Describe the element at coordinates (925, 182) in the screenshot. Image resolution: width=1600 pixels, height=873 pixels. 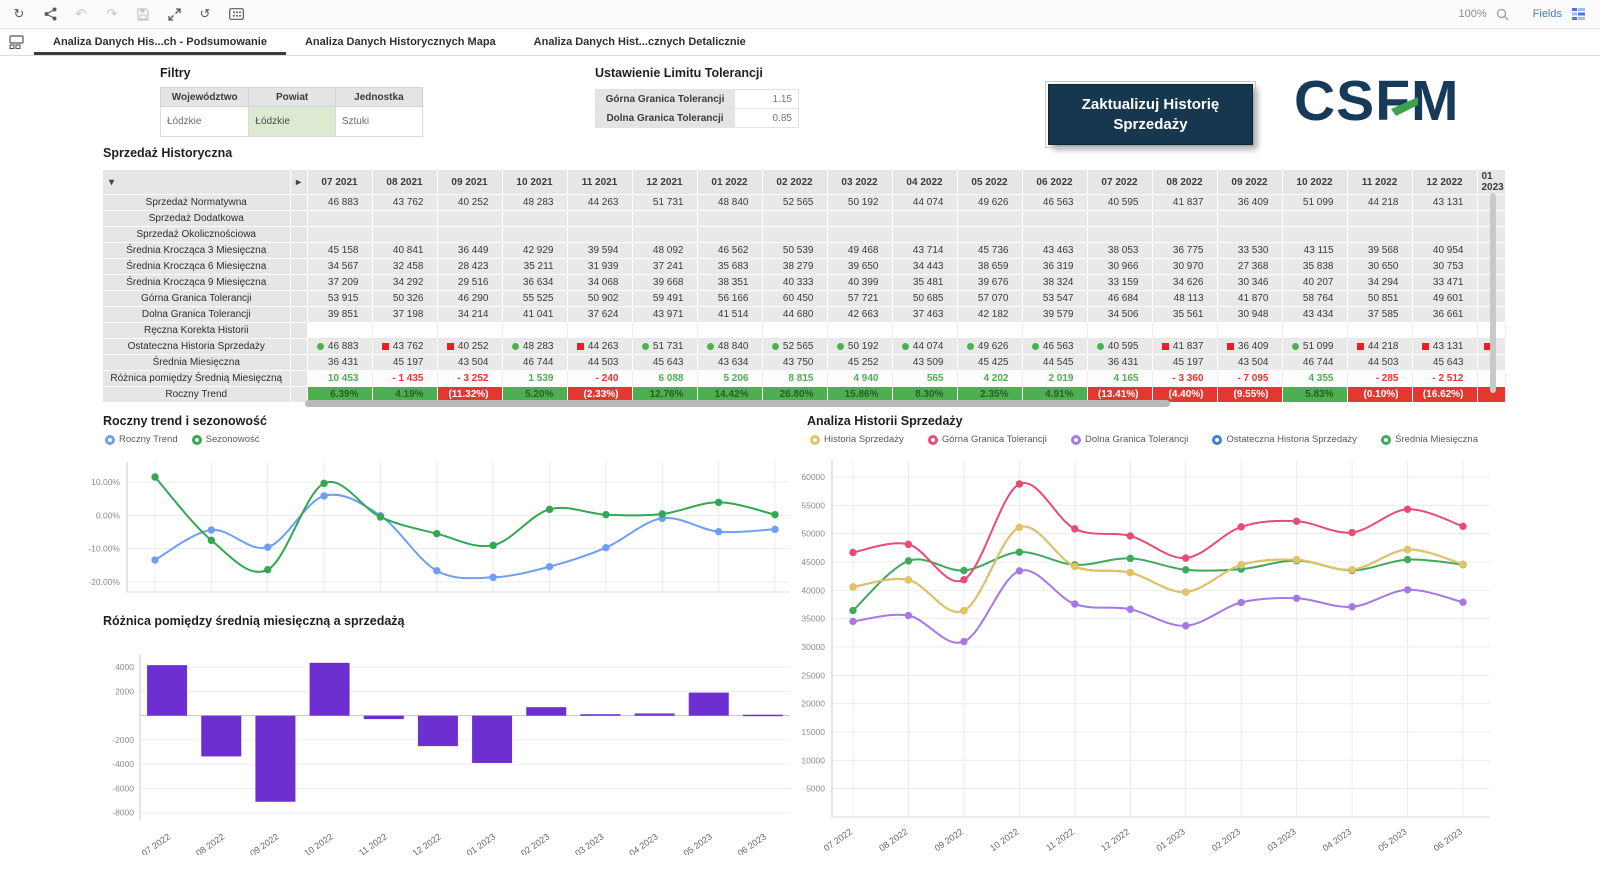
I see `month-header: 04 2022` at that location.